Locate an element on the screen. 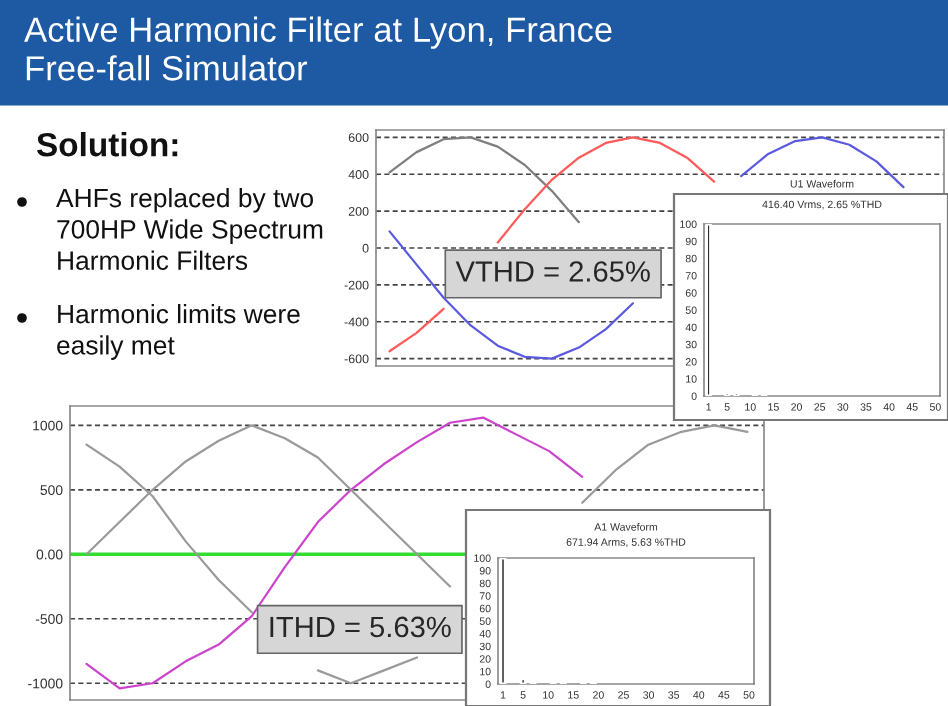 The image size is (948, 706). annotation: VTHD = 2.65% is located at coordinates (552, 271).